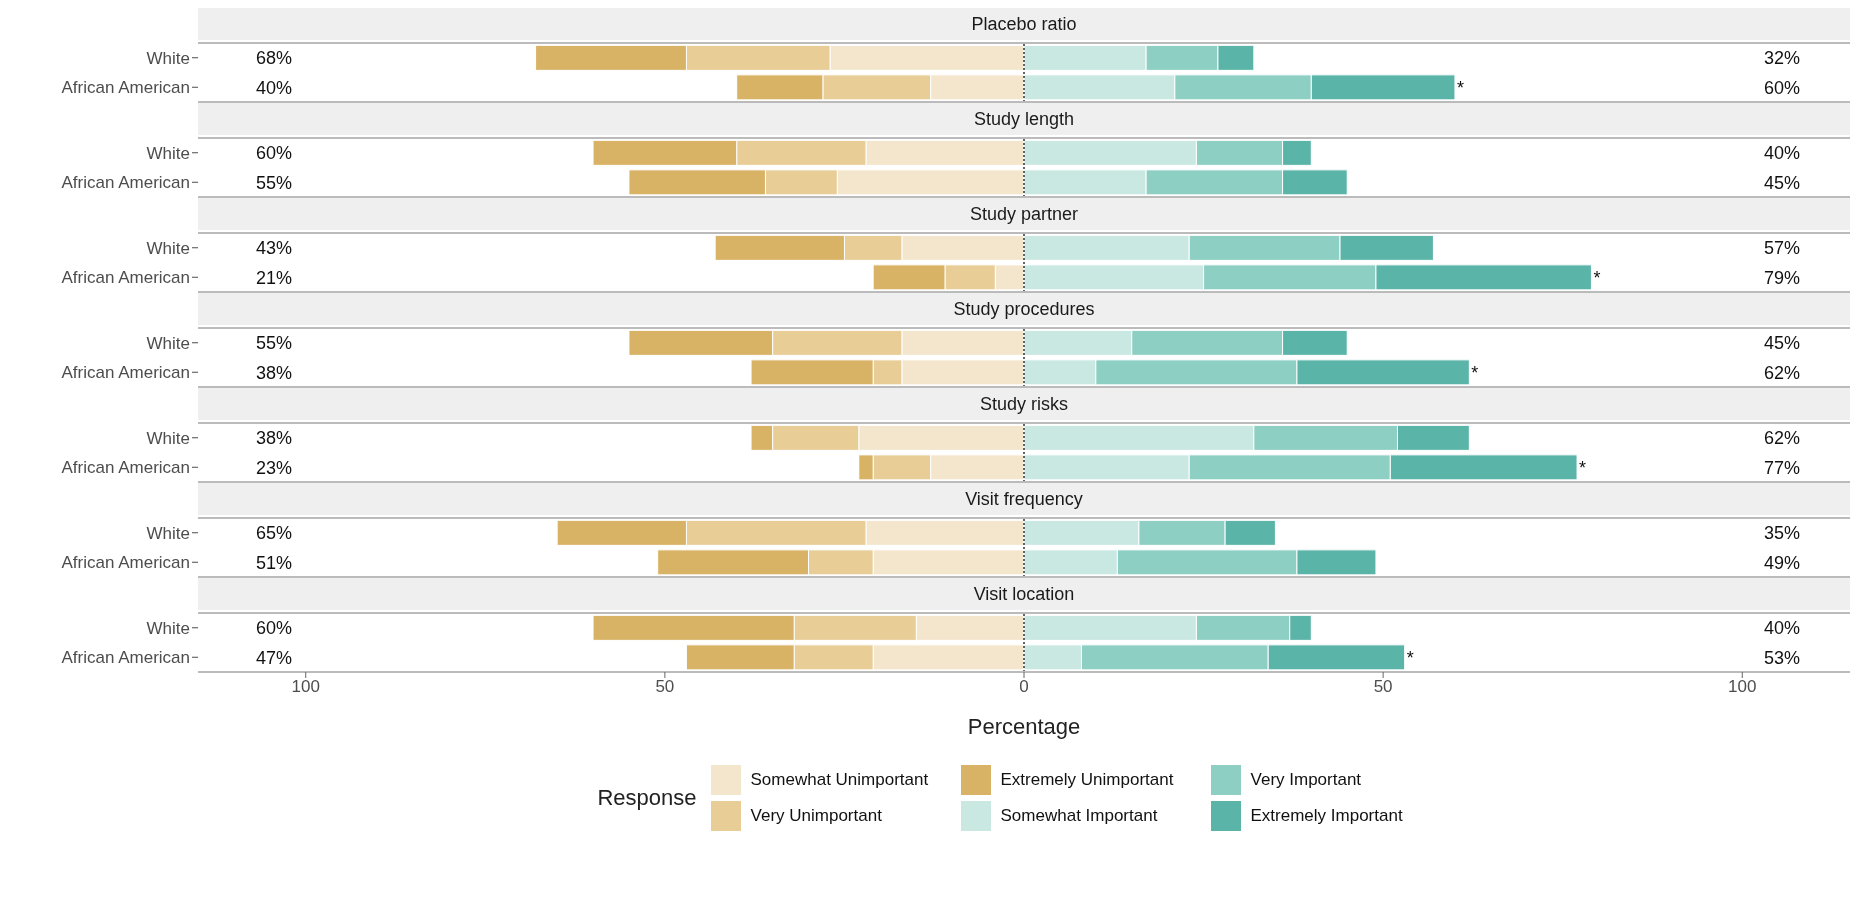 The width and height of the screenshot is (1858, 904). I want to click on legend-label: Very Important, so click(1306, 780).